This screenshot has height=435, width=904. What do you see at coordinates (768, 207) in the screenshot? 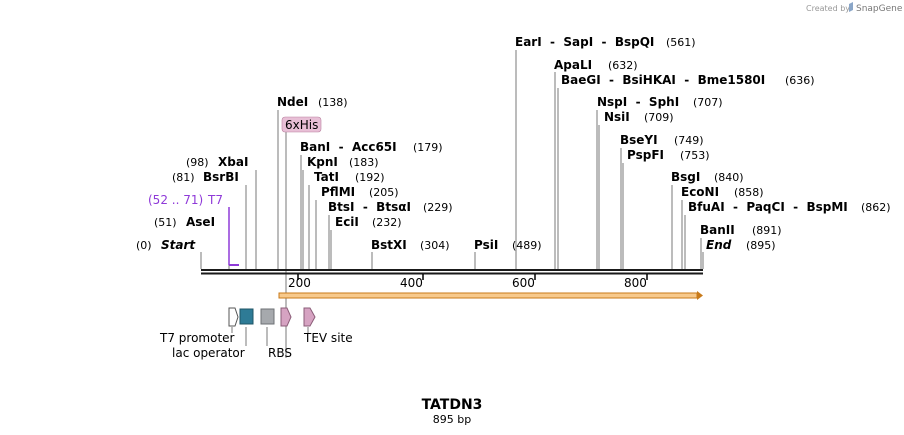
I see `enzyme-name: BfuAI - PaqCI - BspMI` at bounding box center [768, 207].